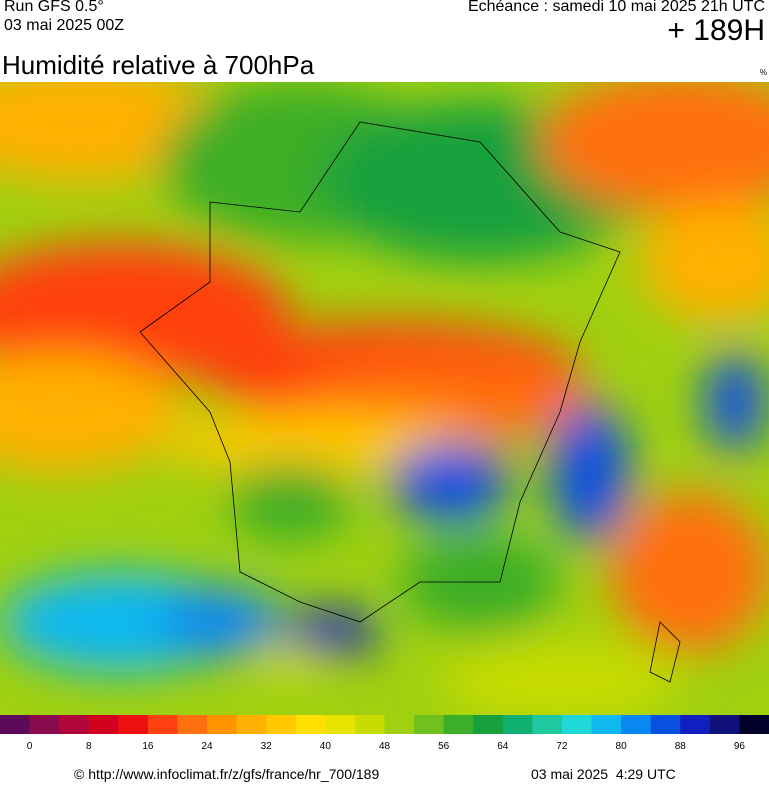 The image size is (769, 786). I want to click on colorbar-tick-label: 8, so click(89, 746).